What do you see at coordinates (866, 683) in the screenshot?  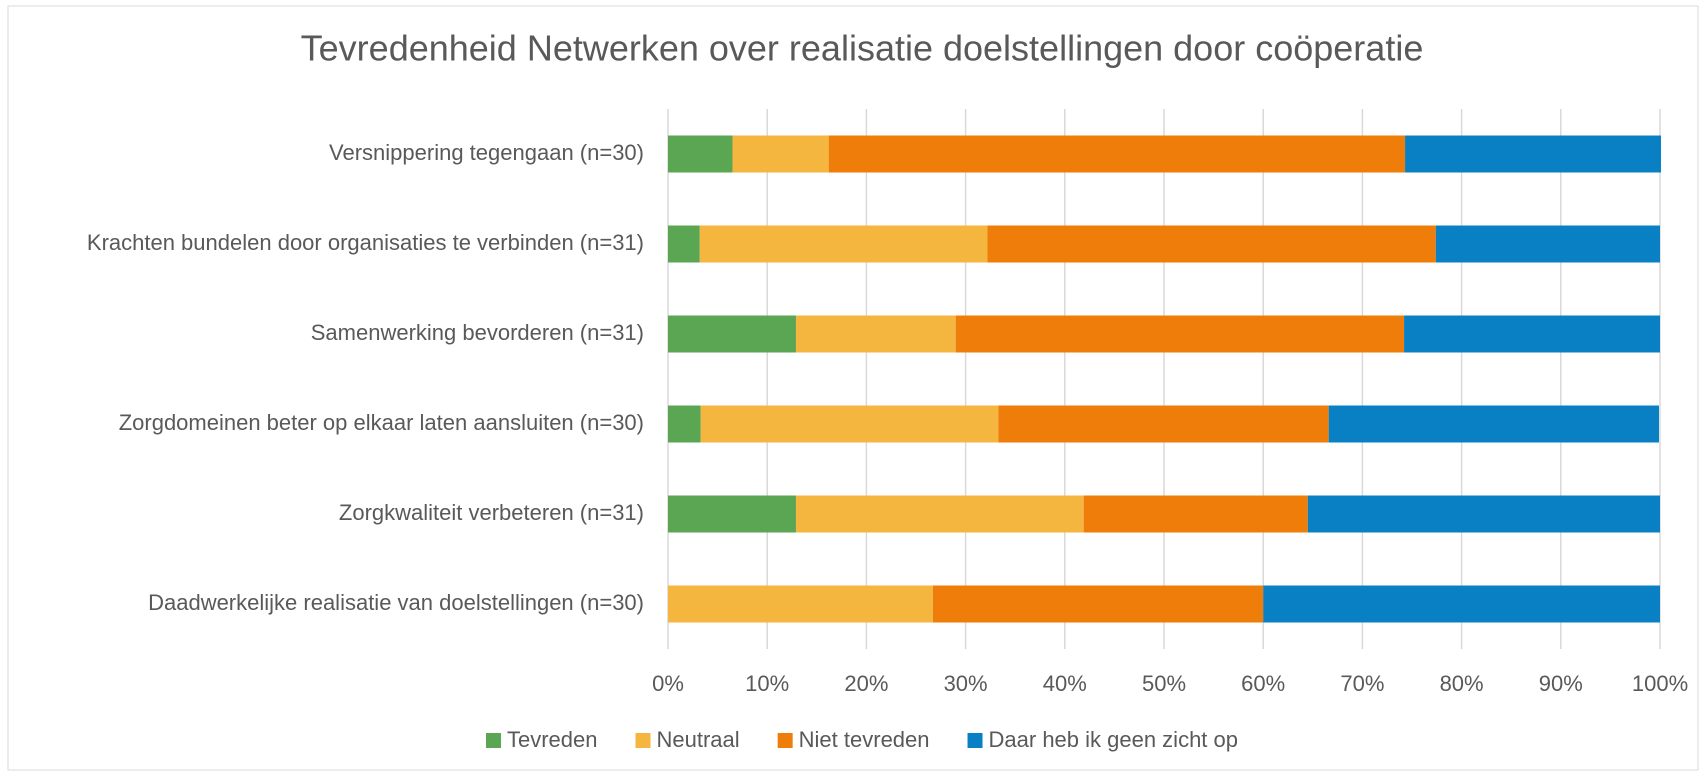 I see `x-tick-label: 20%` at bounding box center [866, 683].